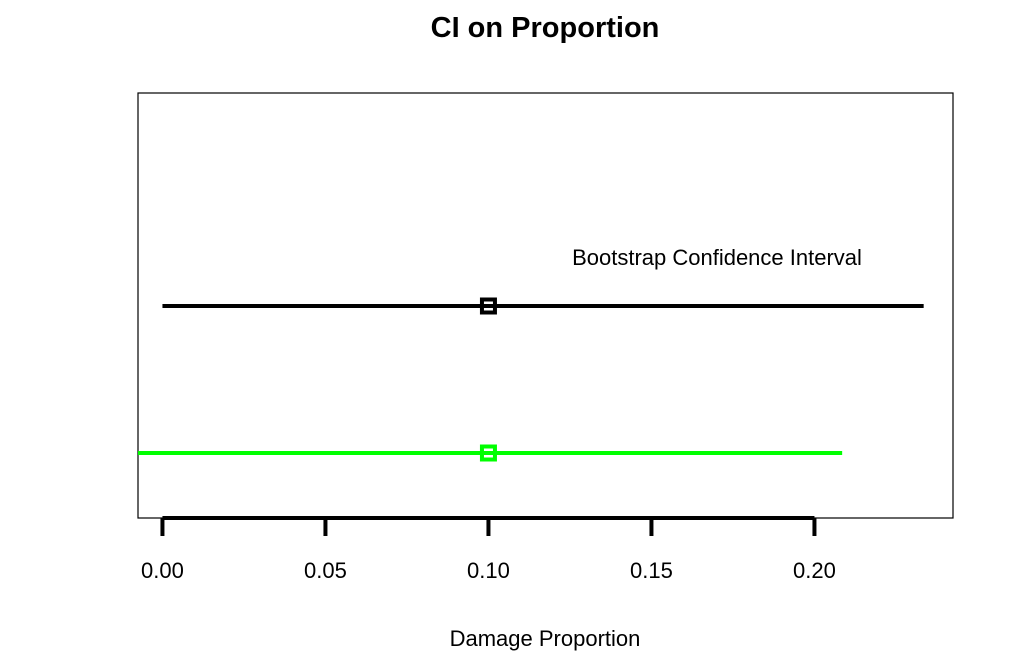 The image size is (1024, 668). What do you see at coordinates (488, 549) in the screenshot?
I see `x-axis: 0.00 0.05 0.10 0.15 0.20` at bounding box center [488, 549].